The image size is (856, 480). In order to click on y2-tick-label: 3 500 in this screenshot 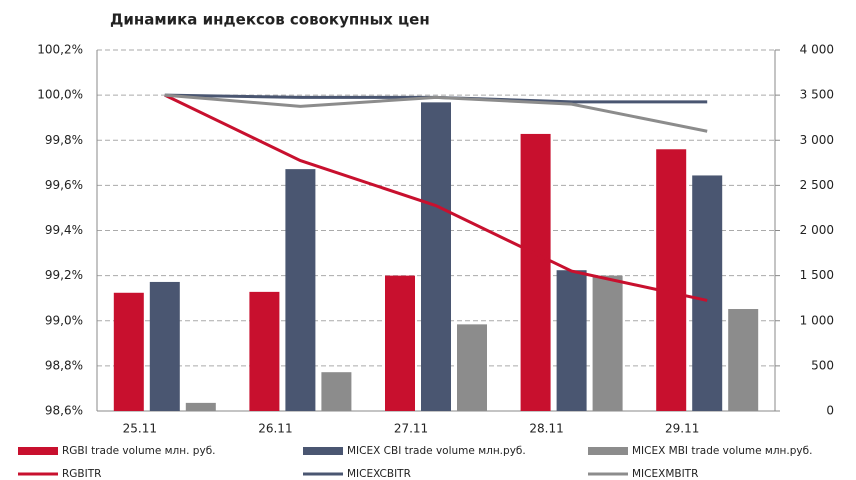, I will do `click(817, 95)`.